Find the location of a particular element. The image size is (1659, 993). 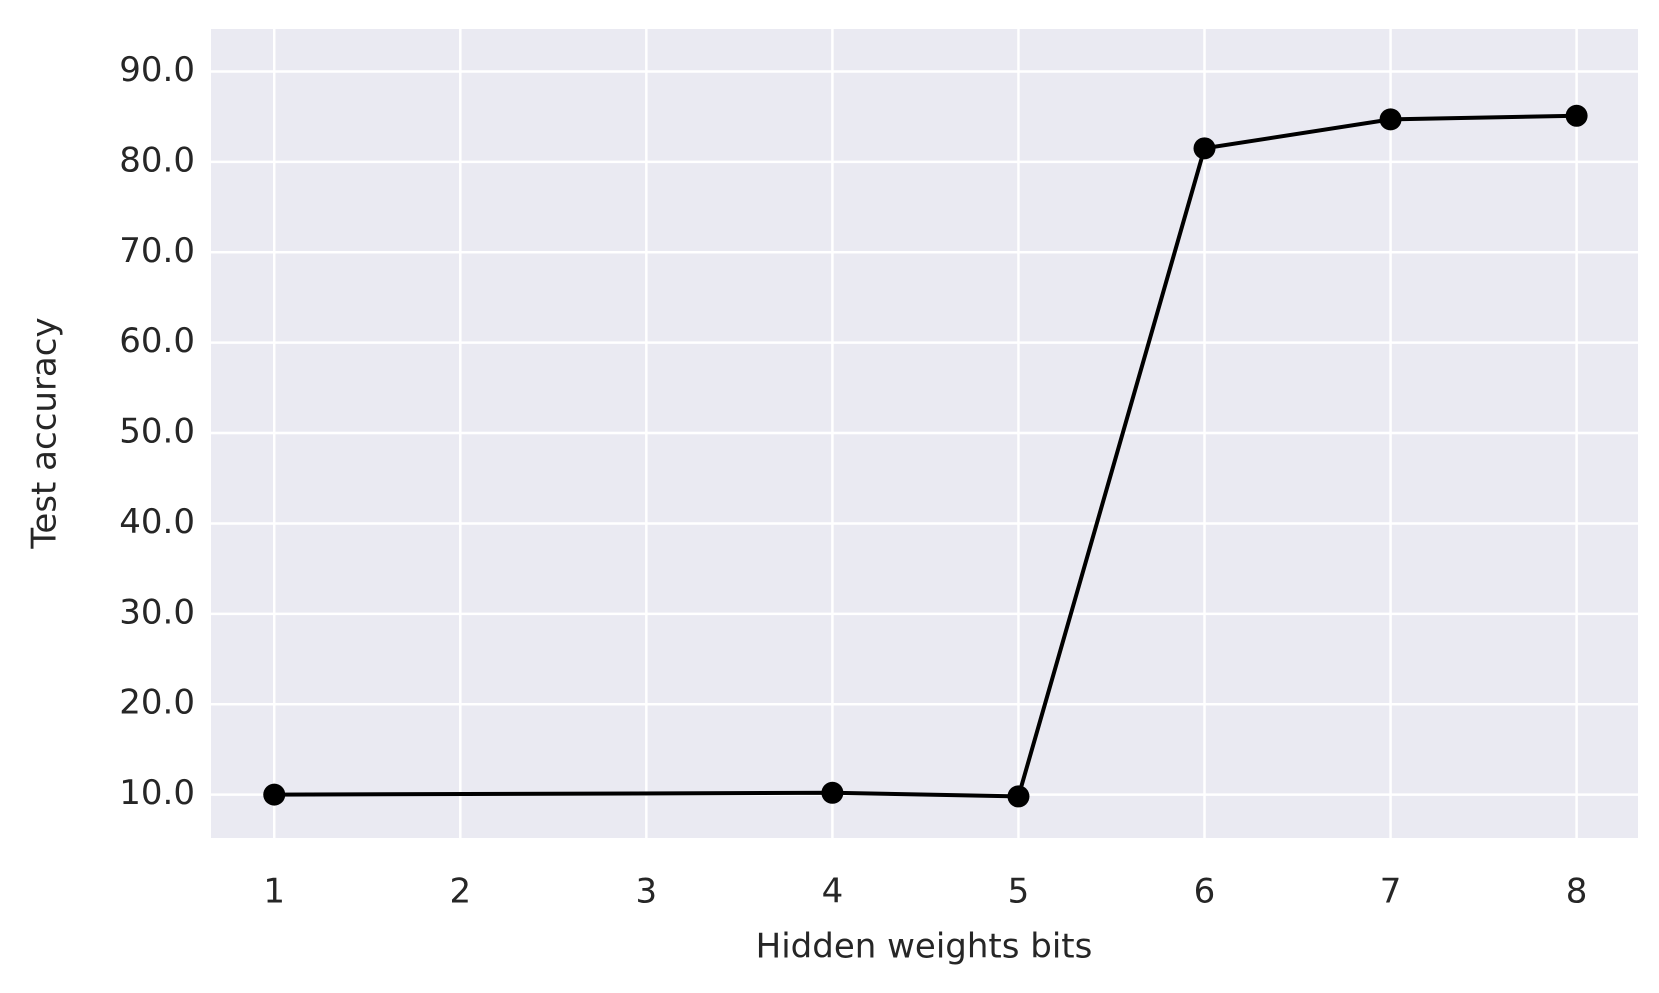

x-tick-label: 7 is located at coordinates (1391, 892).